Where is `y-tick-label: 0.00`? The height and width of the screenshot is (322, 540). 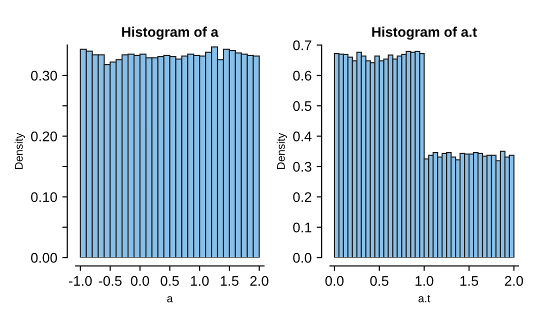
y-tick-label: 0.00 is located at coordinates (44, 257).